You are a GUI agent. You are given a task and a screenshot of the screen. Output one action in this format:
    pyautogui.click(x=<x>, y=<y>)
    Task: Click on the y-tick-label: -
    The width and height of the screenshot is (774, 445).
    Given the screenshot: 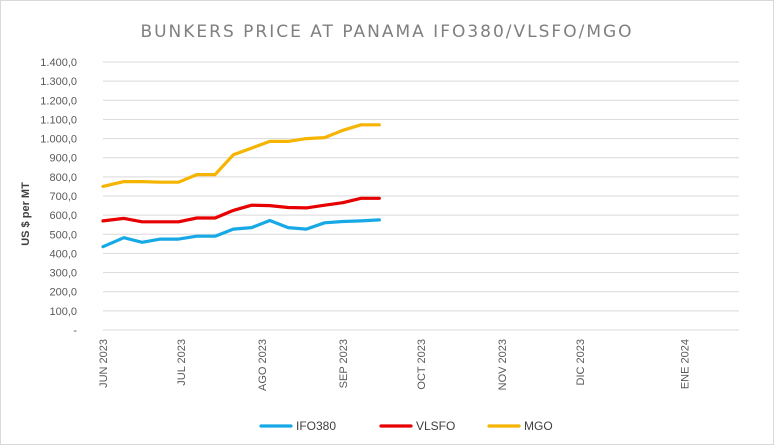 What is the action you would take?
    pyautogui.click(x=75, y=331)
    